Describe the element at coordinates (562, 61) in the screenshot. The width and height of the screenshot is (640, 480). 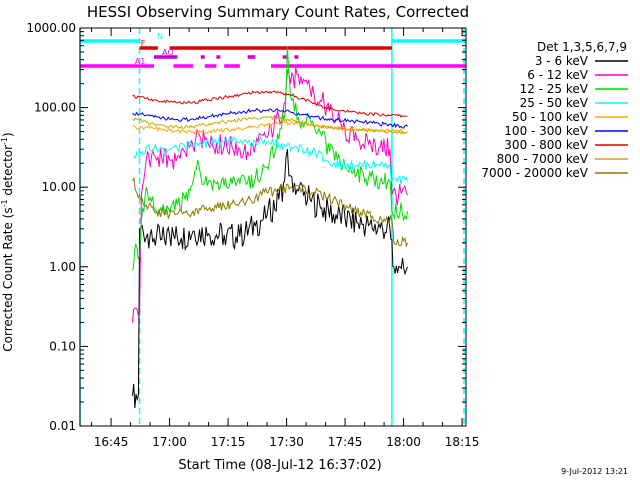
I see `legend-label-0: 3 - 6 keV` at that location.